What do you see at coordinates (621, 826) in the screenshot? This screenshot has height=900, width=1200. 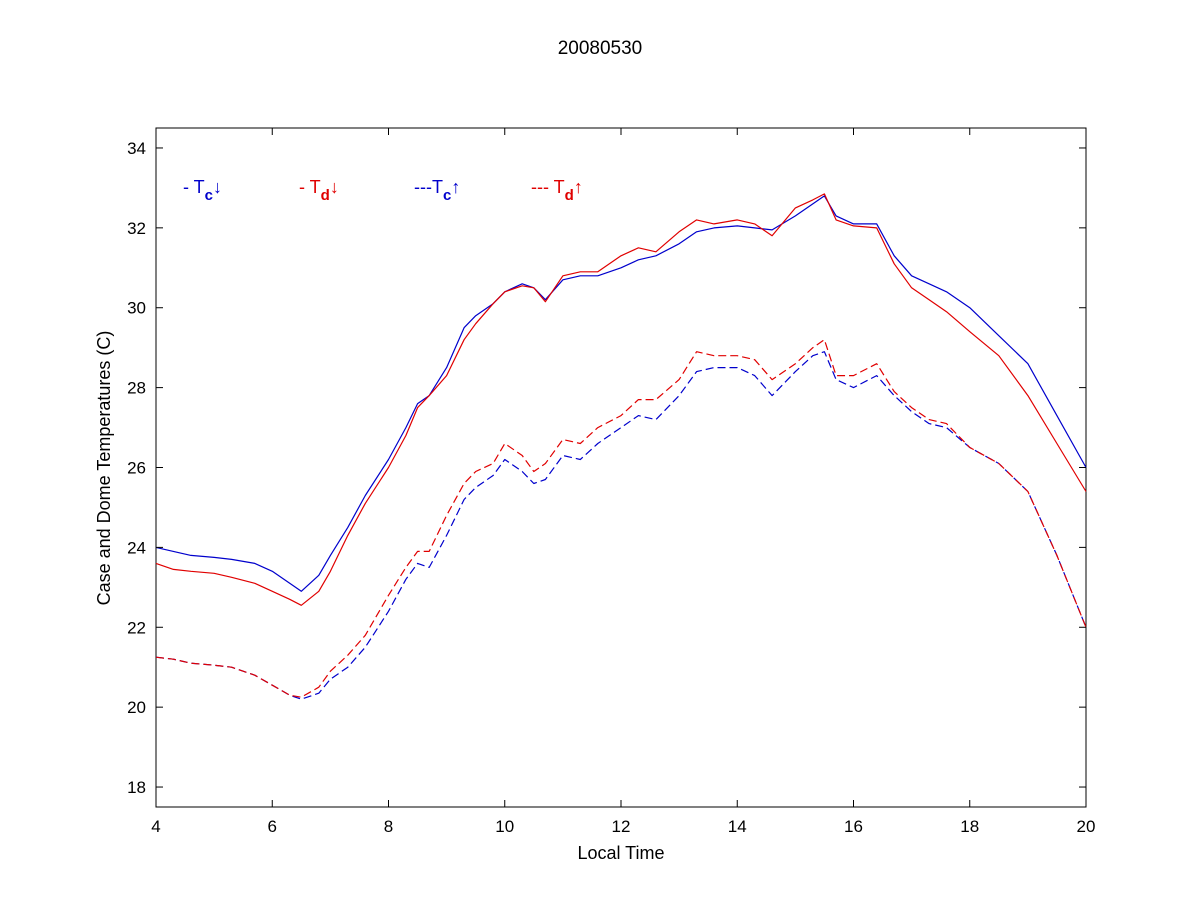 I see `x-tick-label: 12` at bounding box center [621, 826].